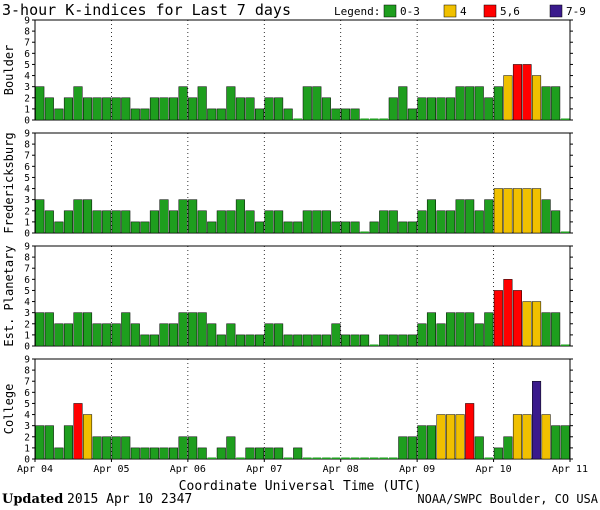 The height and width of the screenshot is (510, 600). What do you see at coordinates (576, 11) in the screenshot?
I see `legend-label-severe: 7-9` at bounding box center [576, 11].